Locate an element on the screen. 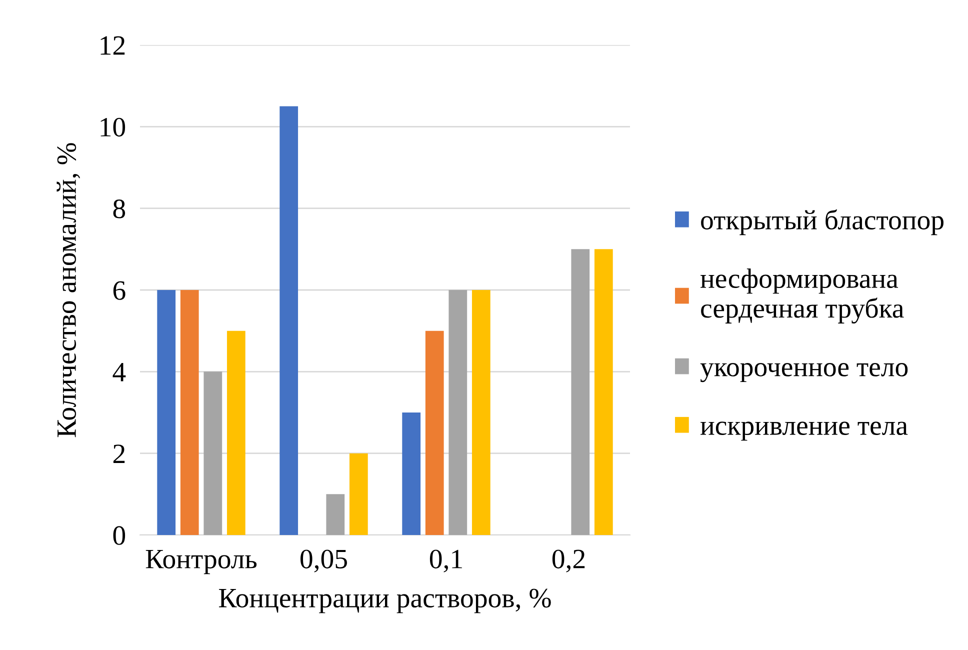  y-tick-label: 12 is located at coordinates (112, 45).